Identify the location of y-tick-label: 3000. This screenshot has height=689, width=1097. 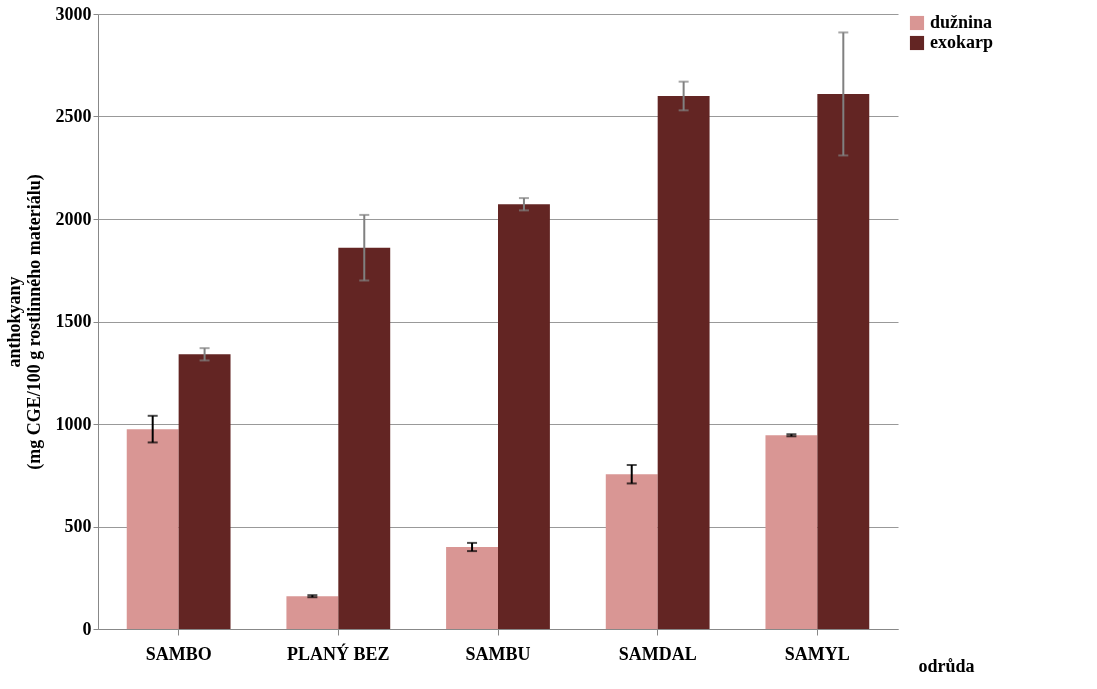
(73, 13).